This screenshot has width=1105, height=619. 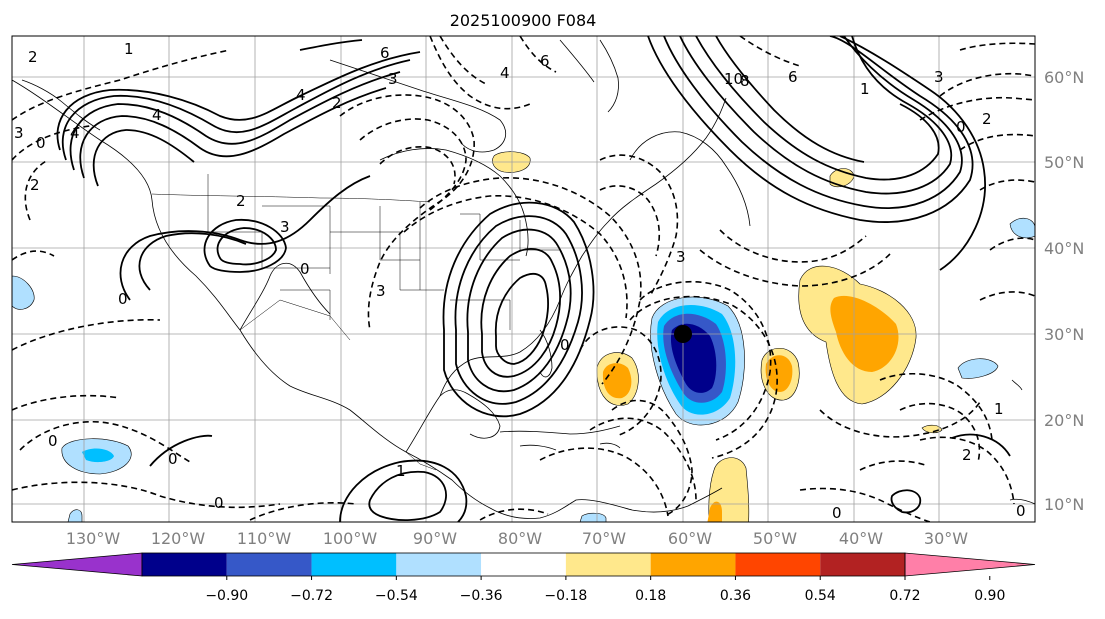 What do you see at coordinates (1064, 420) in the screenshot?
I see `lat-label: 20°N` at bounding box center [1064, 420].